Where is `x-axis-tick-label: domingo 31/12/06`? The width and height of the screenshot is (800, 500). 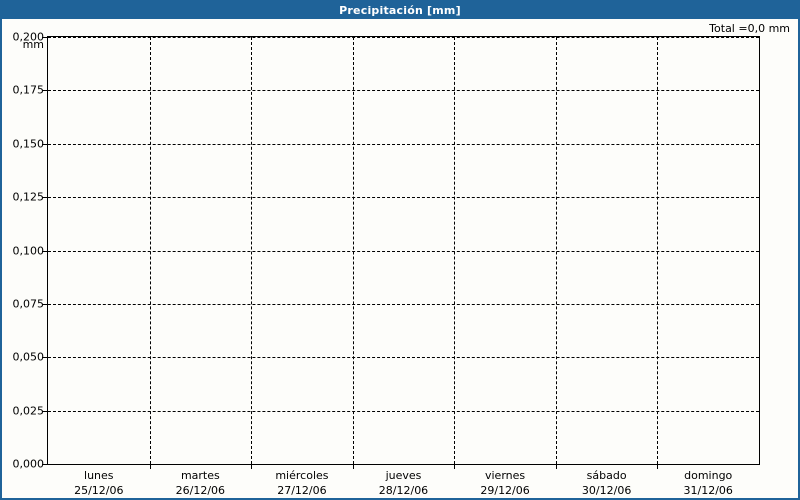 x-axis-tick-label: domingo 31/12/06 is located at coordinates (708, 483).